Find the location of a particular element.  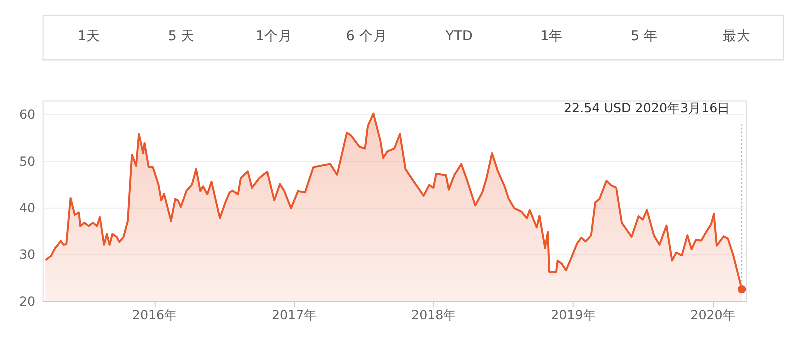

x-tick-label: 2017年 is located at coordinates (295, 314).